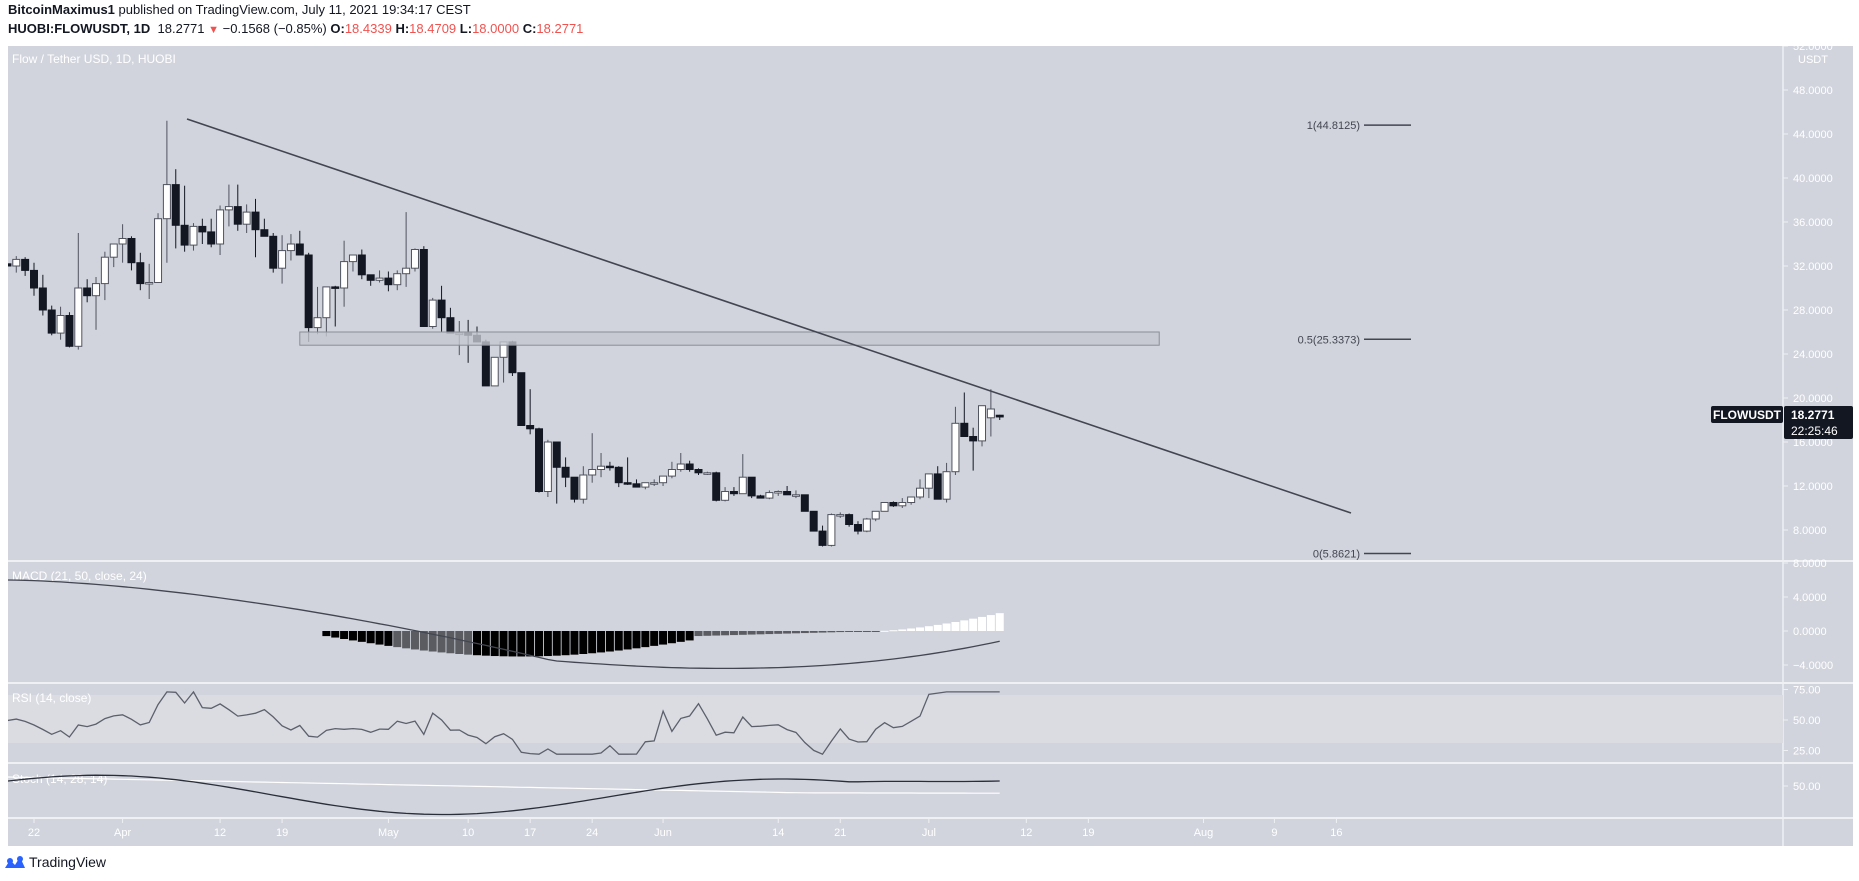  I want to click on tradingview-logo-icon, so click(15, 862).